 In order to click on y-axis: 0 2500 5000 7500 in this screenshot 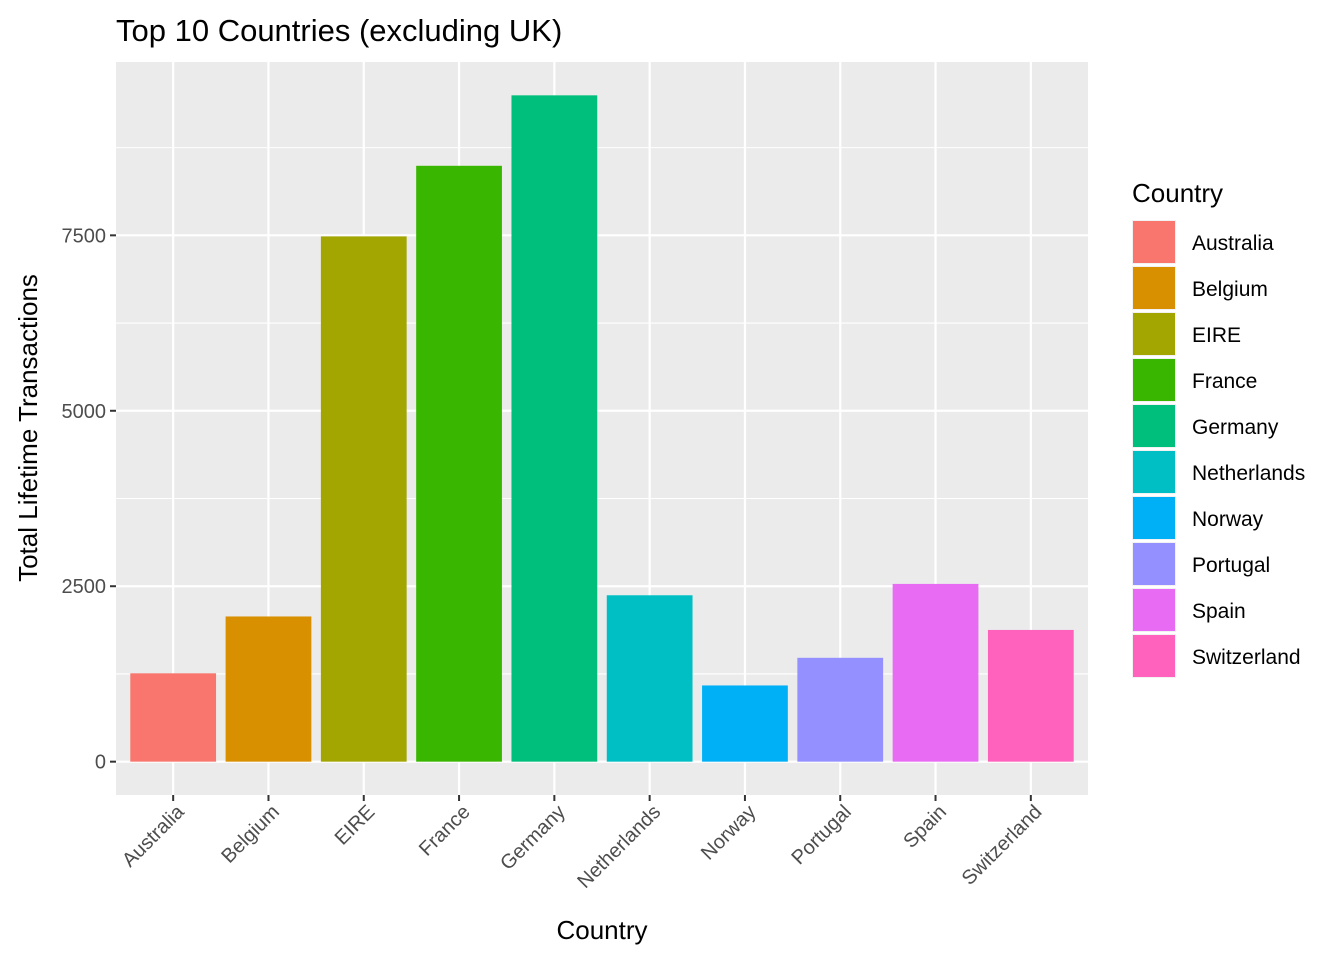, I will do `click(89, 499)`.